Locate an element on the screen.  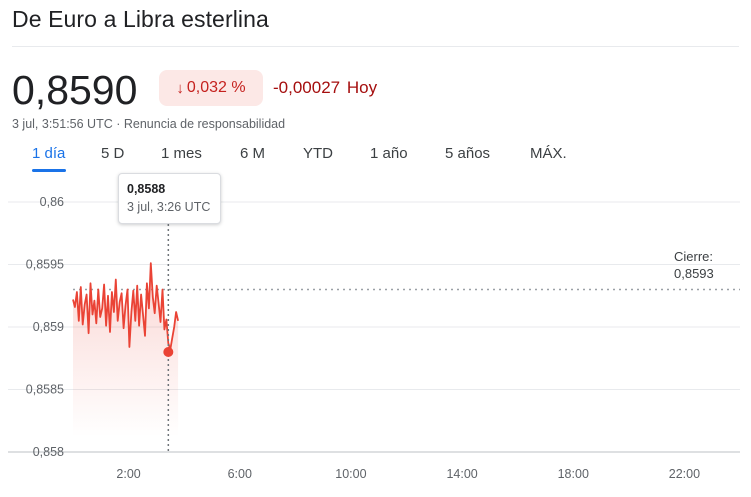
x-tick-label: 10:00 is located at coordinates (350, 474).